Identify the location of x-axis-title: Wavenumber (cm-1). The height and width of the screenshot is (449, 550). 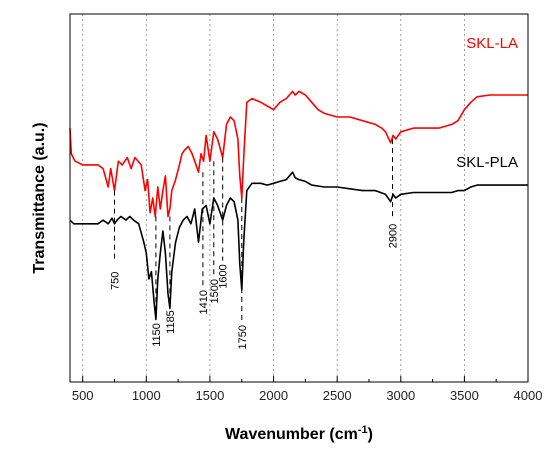
(299, 433).